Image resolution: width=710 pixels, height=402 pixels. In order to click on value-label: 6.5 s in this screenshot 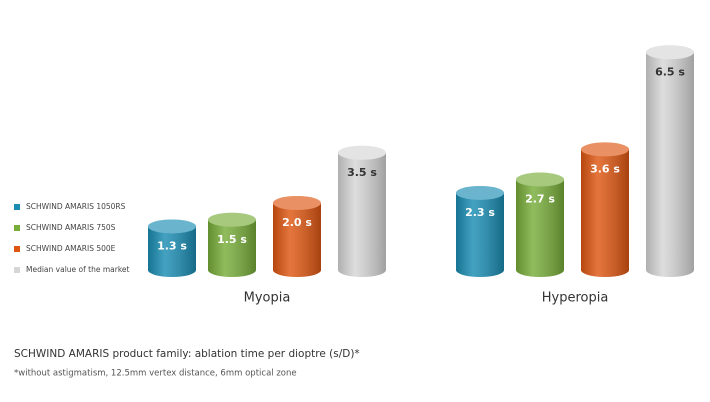, I will do `click(670, 71)`.